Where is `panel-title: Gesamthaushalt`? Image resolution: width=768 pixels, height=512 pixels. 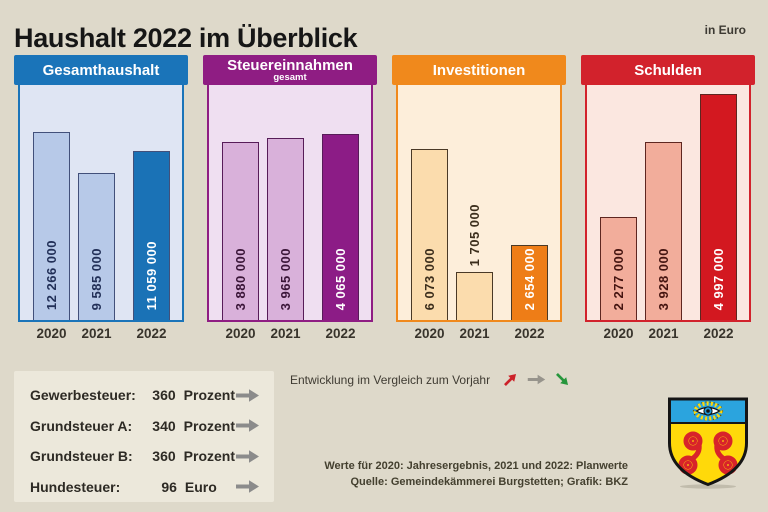 panel-title: Gesamthaushalt is located at coordinates (101, 70).